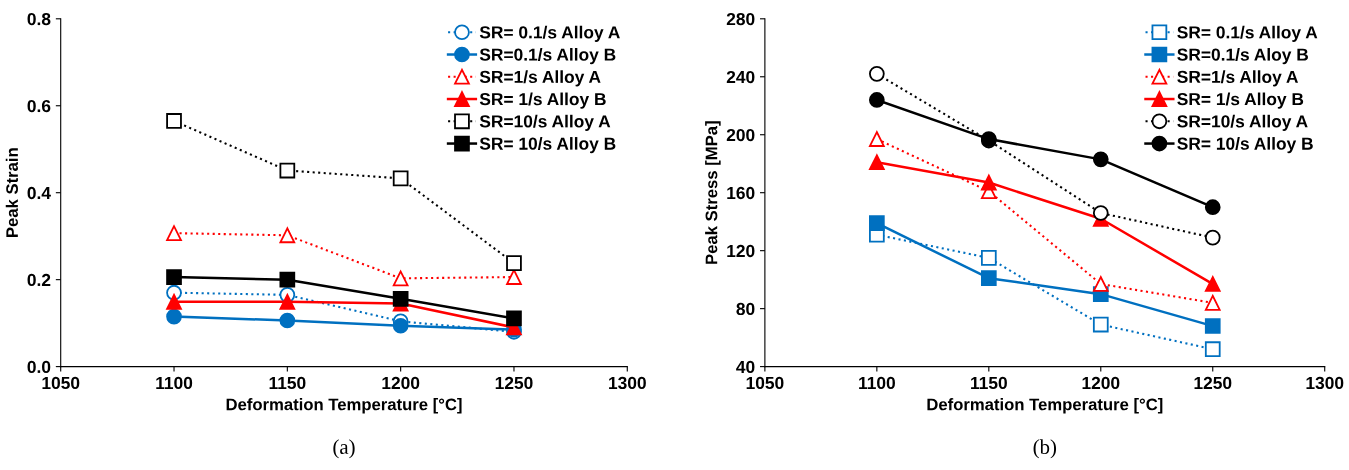 This screenshot has height=470, width=1349. I want to click on y-axis-title: Peak Strain, so click(11, 192).